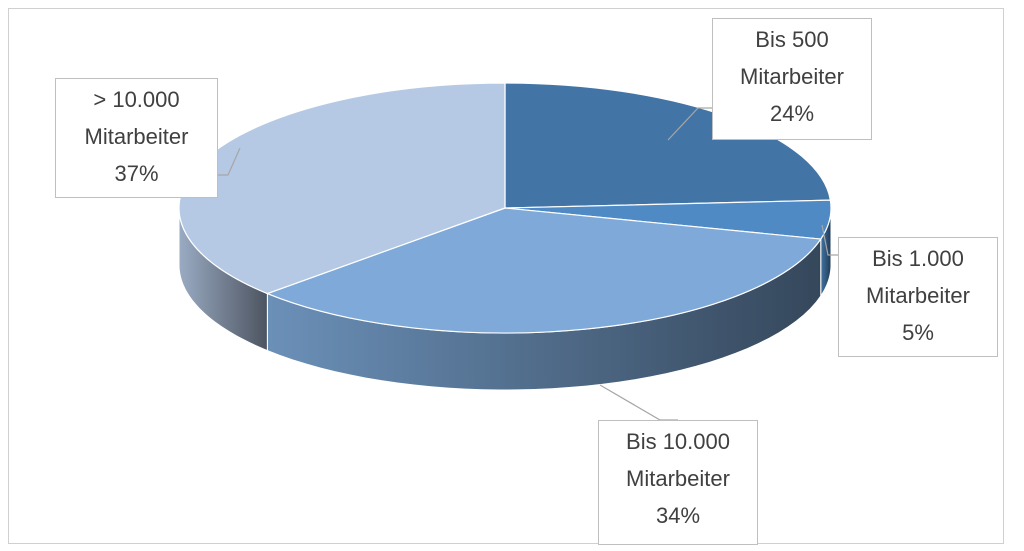  What do you see at coordinates (136, 173) in the screenshot?
I see `value-label: 37%` at bounding box center [136, 173].